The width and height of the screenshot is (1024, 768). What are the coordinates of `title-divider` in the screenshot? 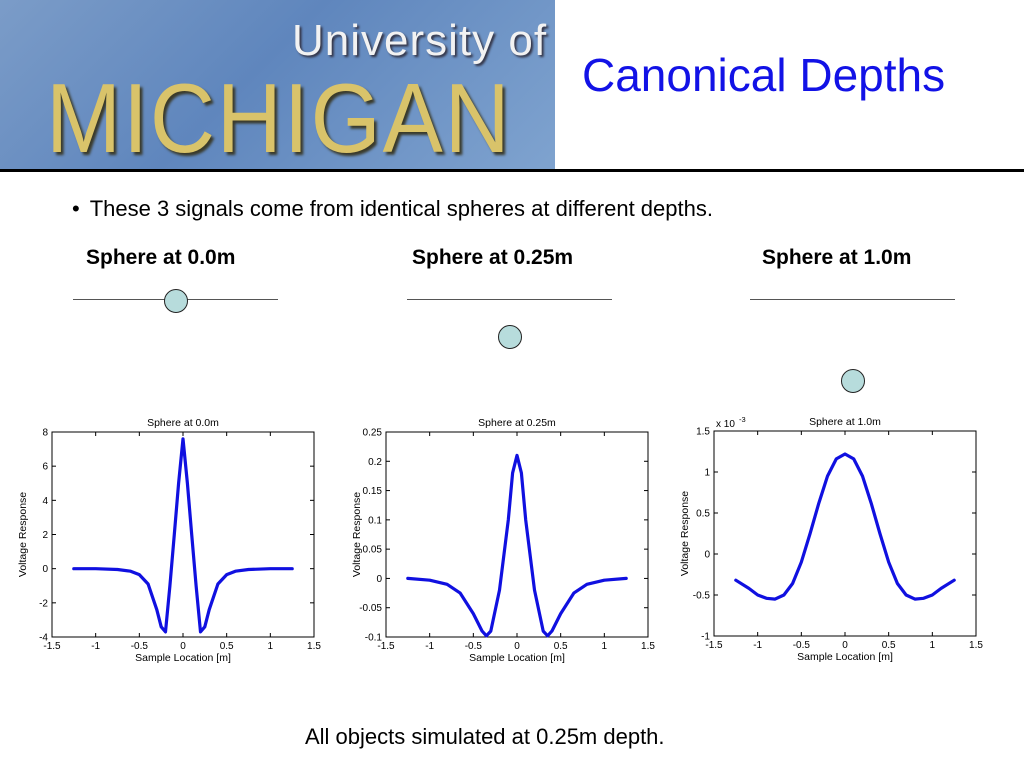 It's located at (512, 170).